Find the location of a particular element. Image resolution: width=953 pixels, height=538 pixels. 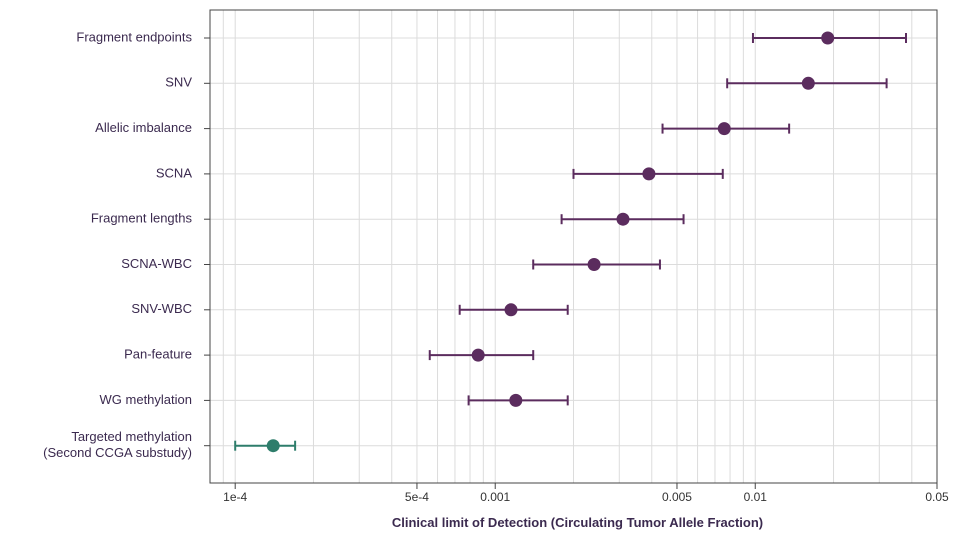

category-label: SCNA-WBC is located at coordinates (156, 263).